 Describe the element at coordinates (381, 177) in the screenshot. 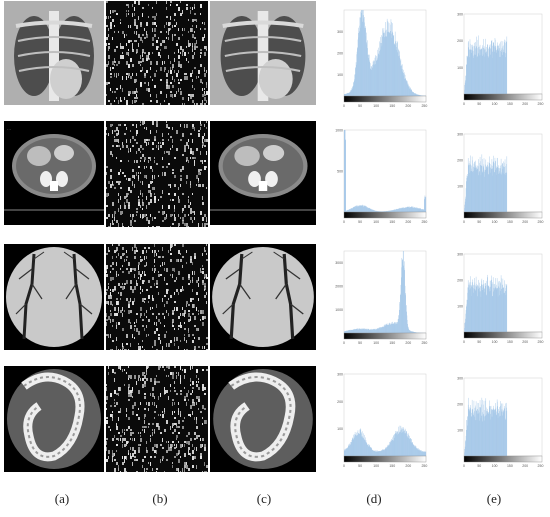

I see `abdominal-ct-original-histogram: 1000 500 0 50 100 150 200 250` at that location.